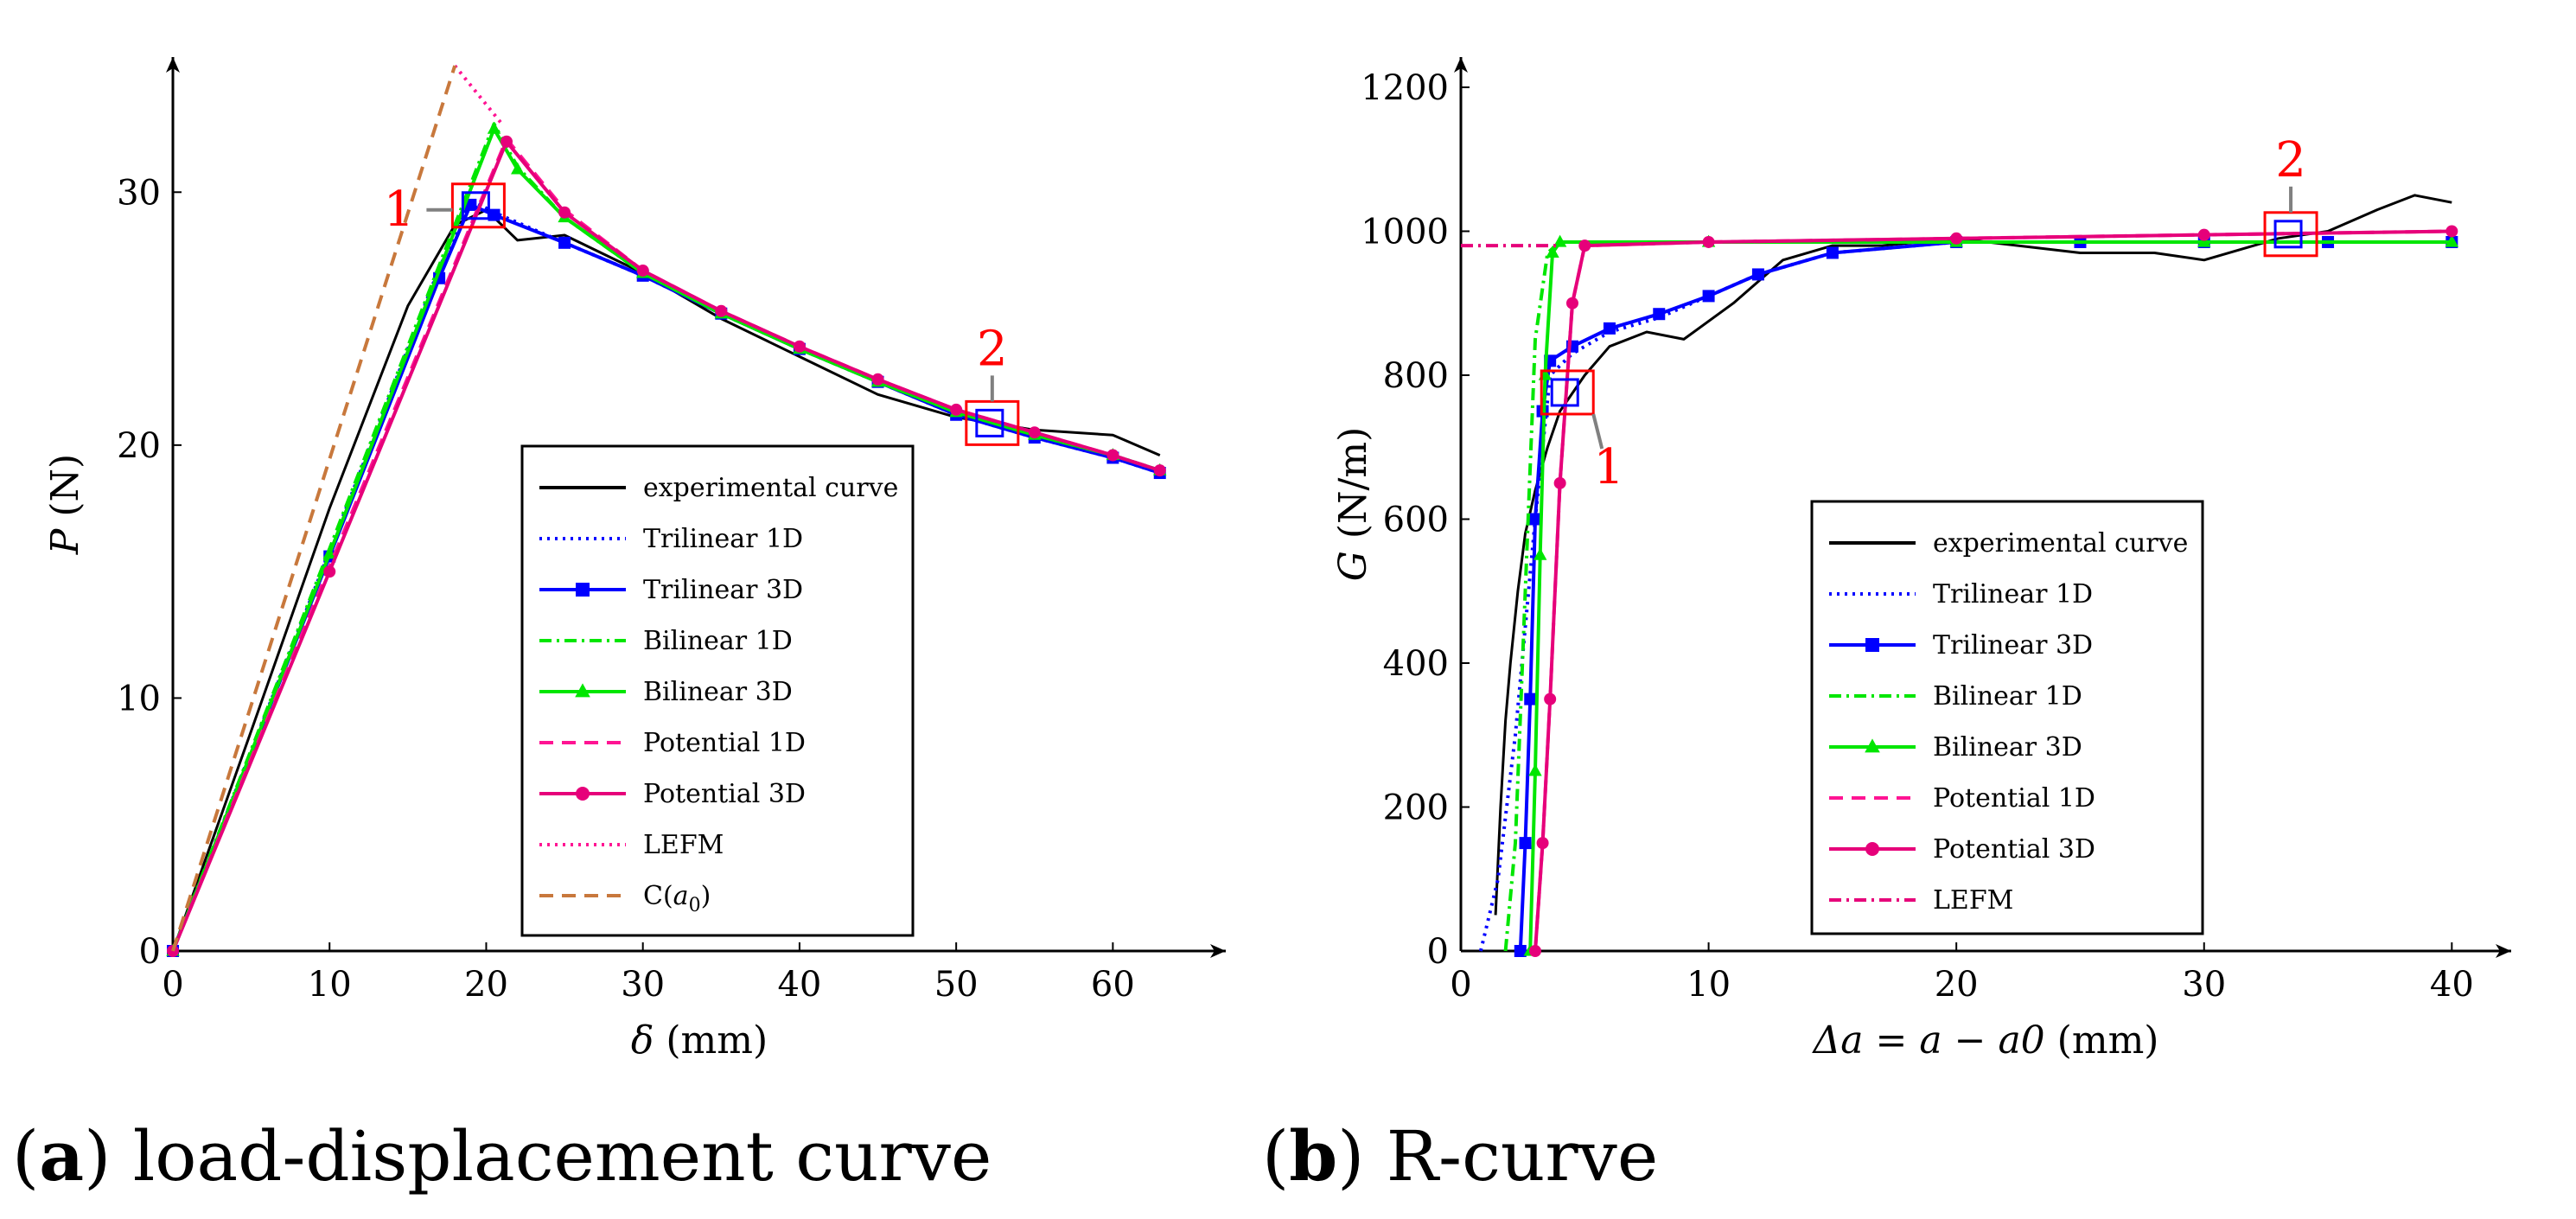 The image size is (2576, 1219). I want to click on legend-label-bilinear-3d: Bilinear 3D, so click(718, 692).